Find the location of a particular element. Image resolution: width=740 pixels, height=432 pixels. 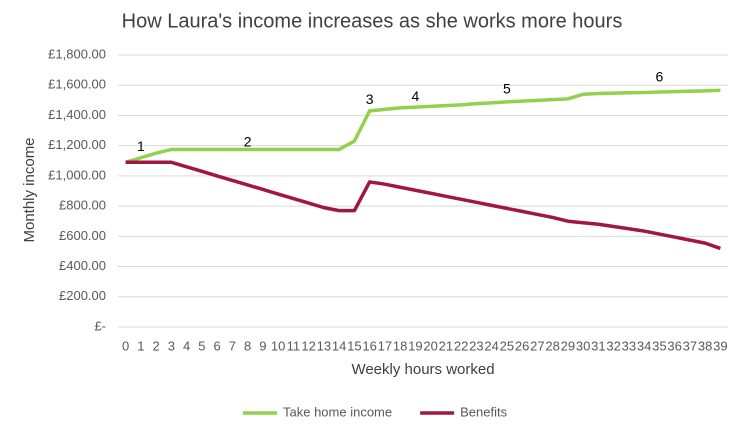

x-tick-label: 27 is located at coordinates (537, 345).